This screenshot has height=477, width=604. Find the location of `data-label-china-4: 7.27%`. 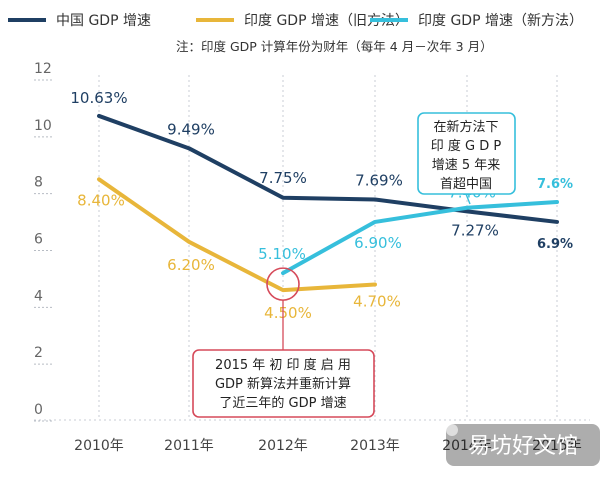

data-label-china-4: 7.27% is located at coordinates (475, 230).